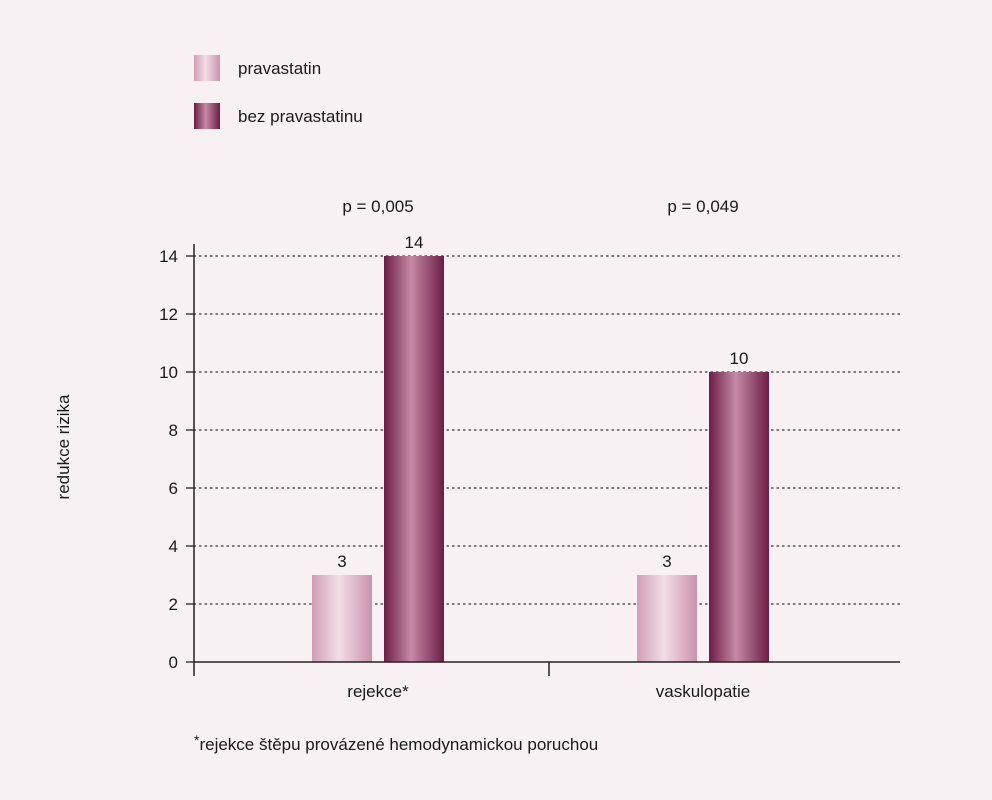 The height and width of the screenshot is (800, 992). I want to click on data-label-vaskulopatie-bez-pravastatinu: 10, so click(739, 358).